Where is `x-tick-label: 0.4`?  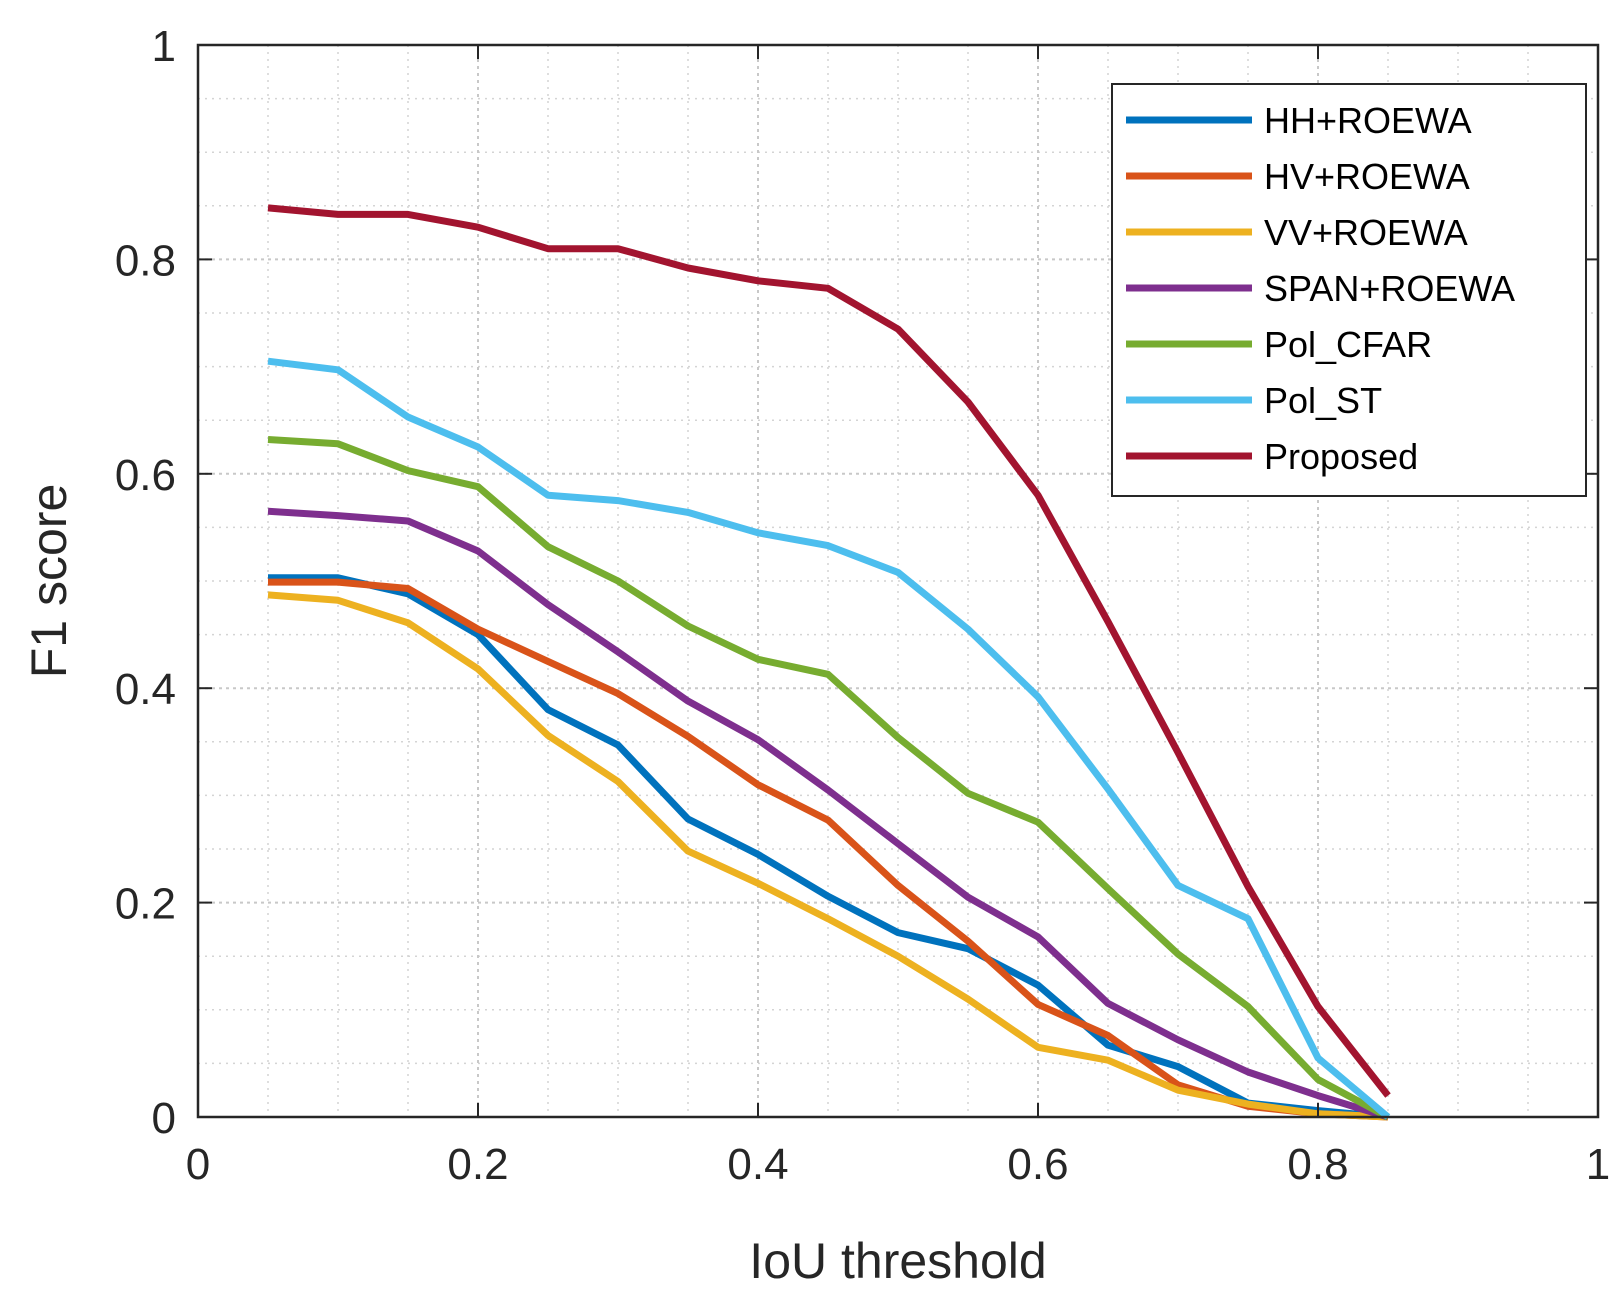 x-tick-label: 0.4 is located at coordinates (757, 1164).